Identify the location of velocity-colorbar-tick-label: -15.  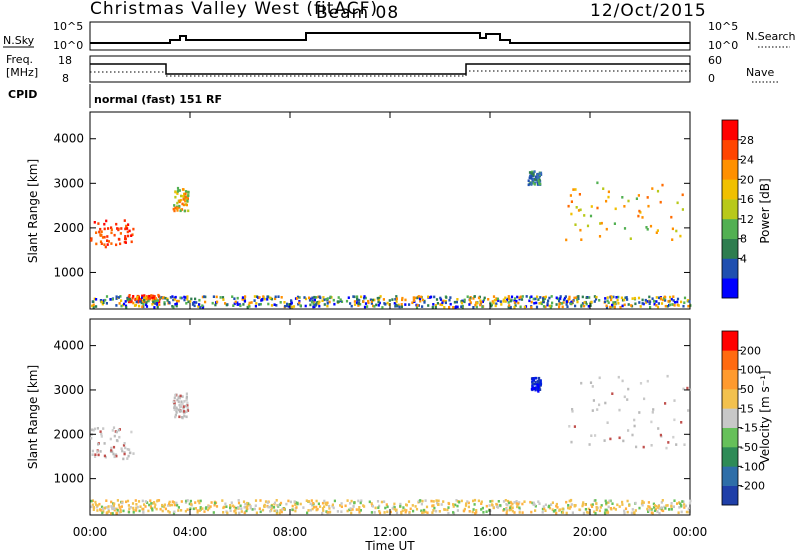
(749, 428).